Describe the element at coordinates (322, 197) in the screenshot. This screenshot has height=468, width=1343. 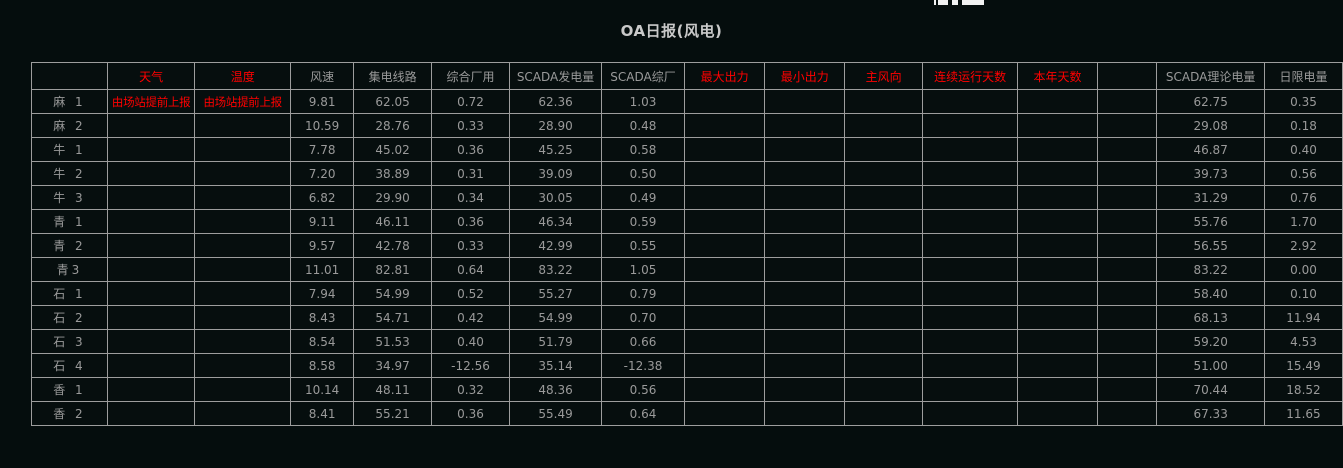
I see `cell-ws: 6.82` at that location.